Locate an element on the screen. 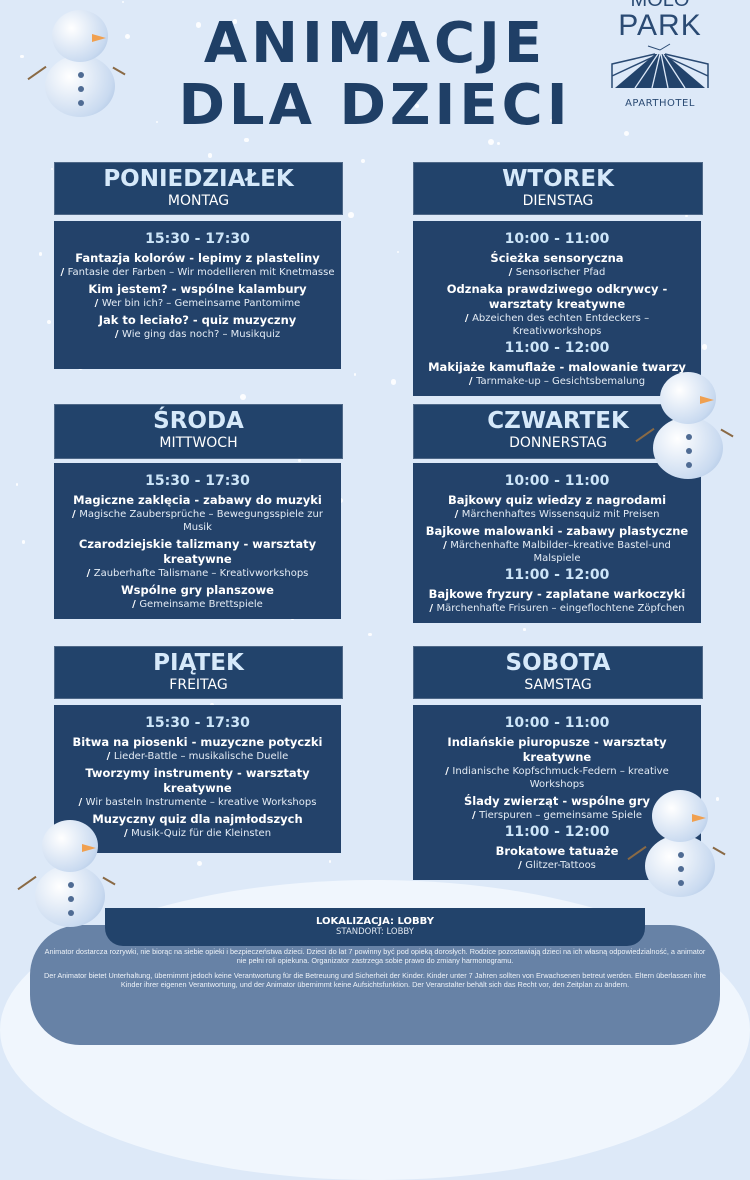 This screenshot has height=1180, width=750. location-pl: LOKALIZACJA: LOBBY is located at coordinates (374, 921).